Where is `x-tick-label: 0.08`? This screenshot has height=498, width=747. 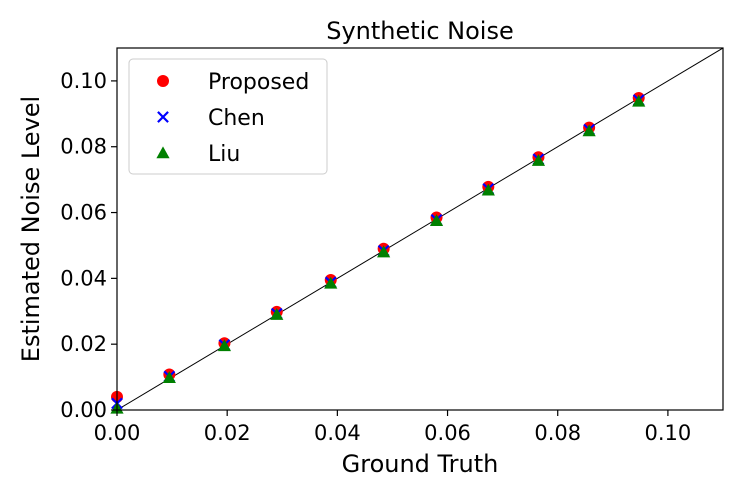
x-tick-label: 0.08 is located at coordinates (557, 433).